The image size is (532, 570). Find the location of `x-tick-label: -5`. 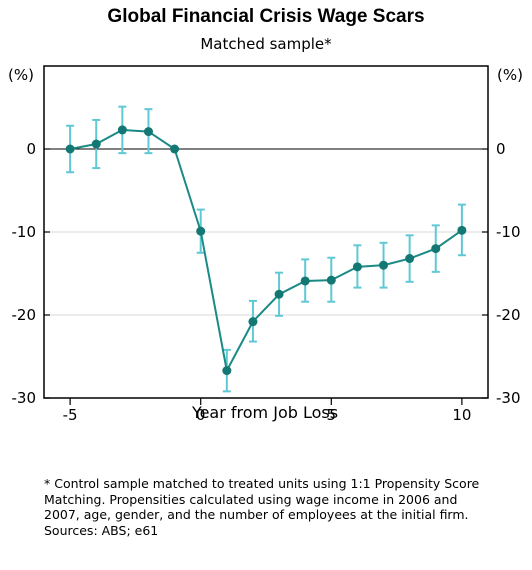

x-tick-label: -5 is located at coordinates (70, 415).